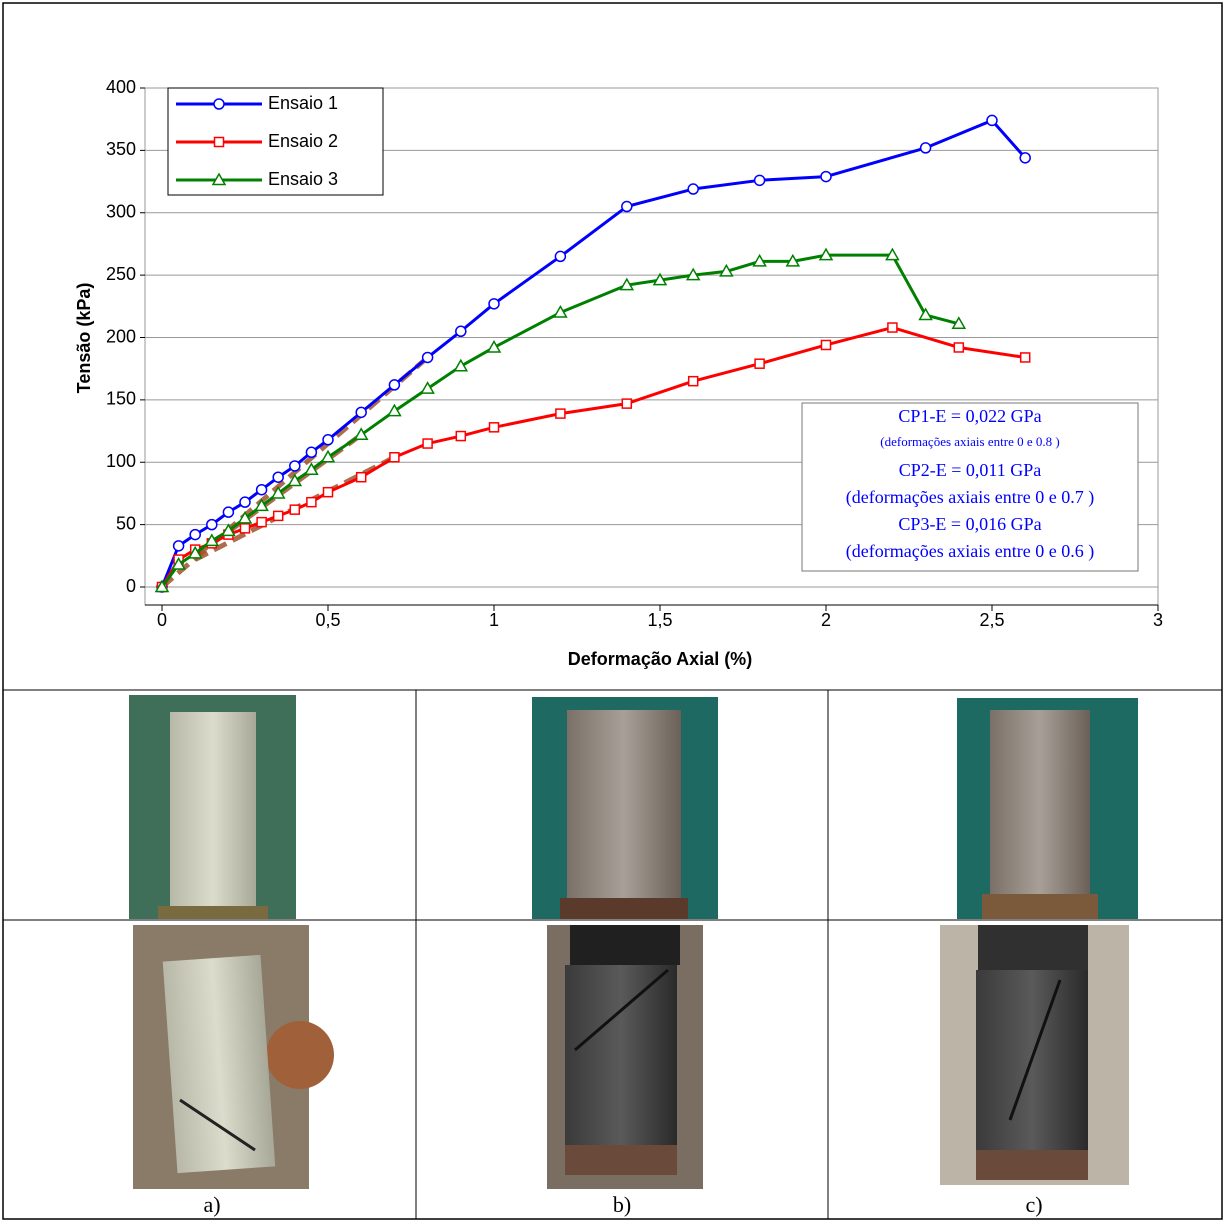  I want to click on x-tick-label: 2, so click(826, 620).